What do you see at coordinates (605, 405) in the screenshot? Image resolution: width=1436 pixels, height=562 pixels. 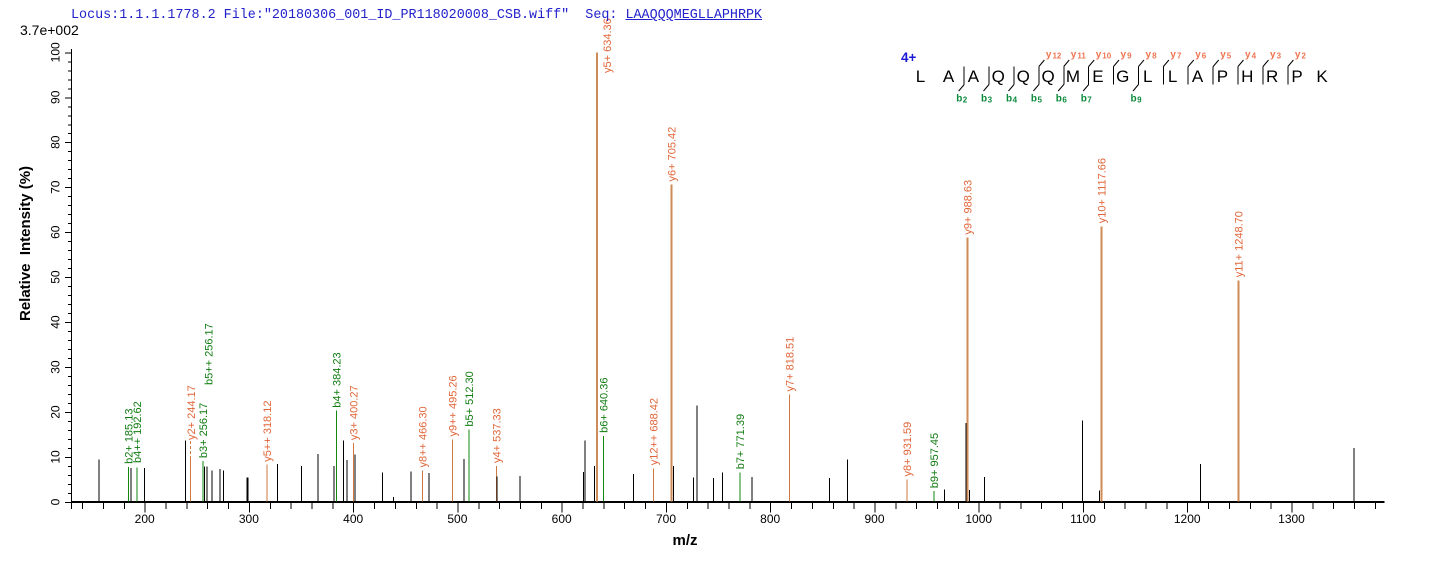 I see `svg-text: b6+ 640.36` at bounding box center [605, 405].